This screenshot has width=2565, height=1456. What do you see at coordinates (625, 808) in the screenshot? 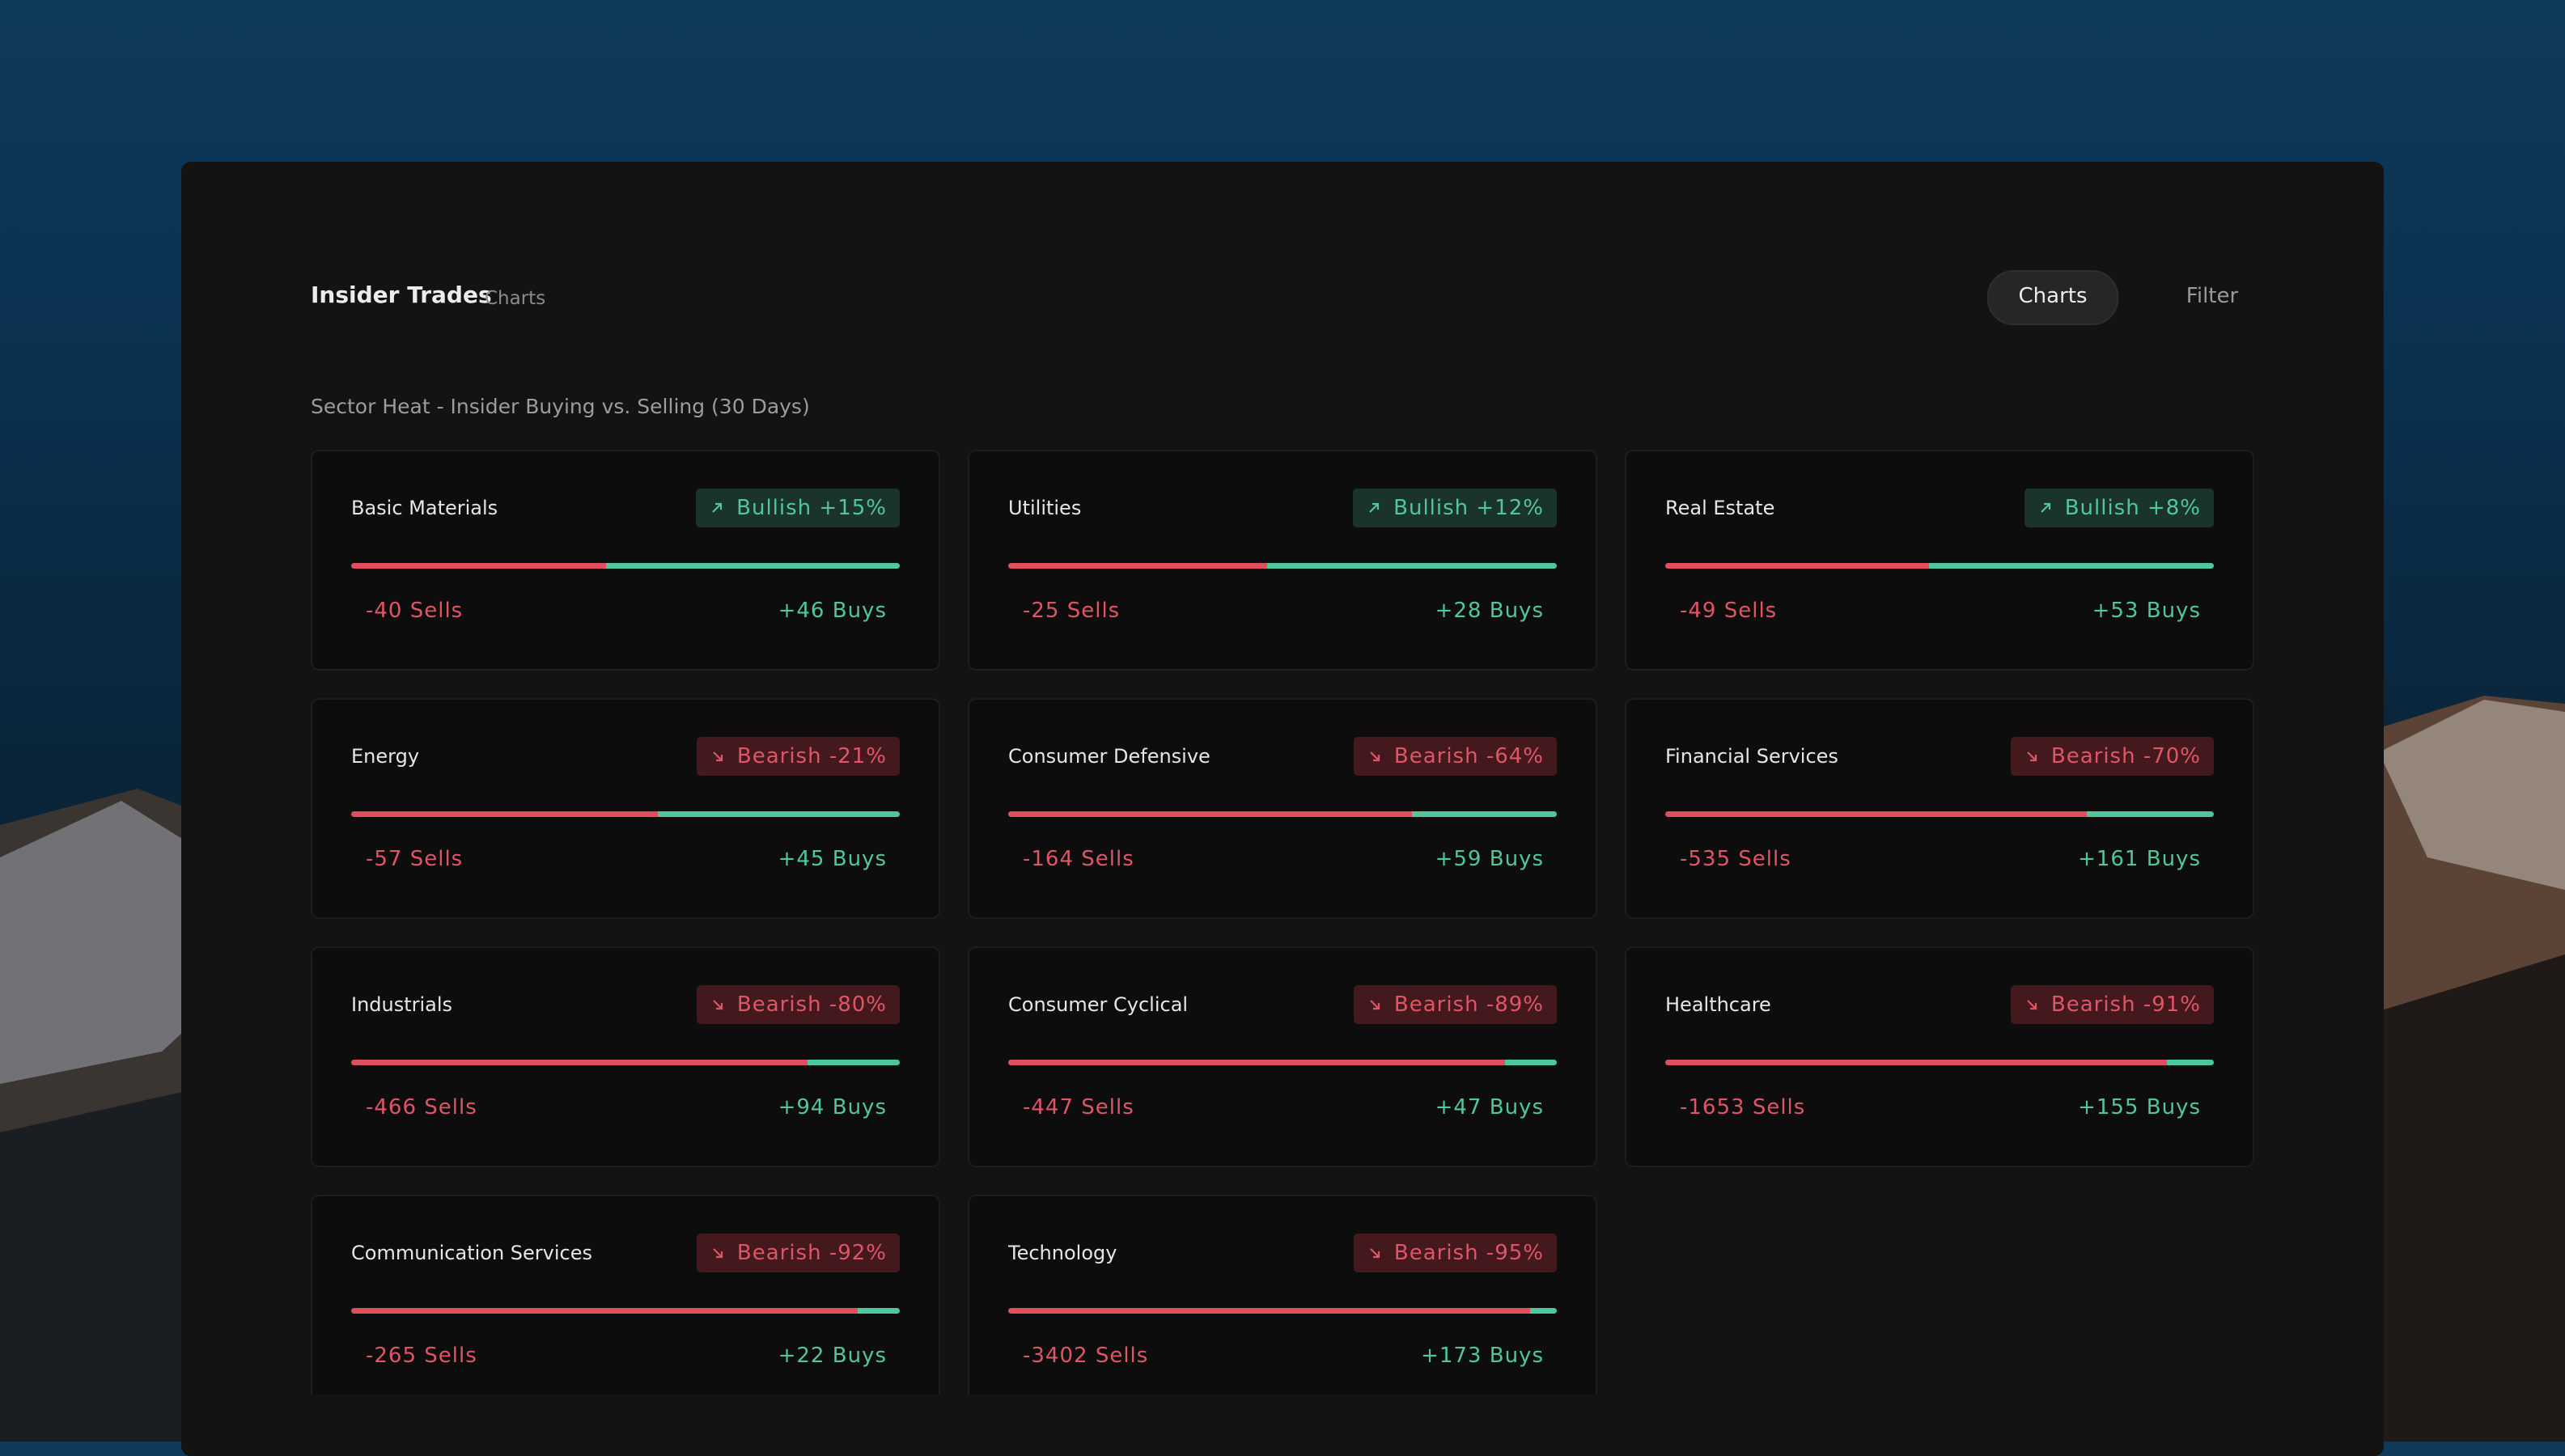
I see `sector-card: Energy Bearish -21% -57 Sells +45 Buys` at bounding box center [625, 808].